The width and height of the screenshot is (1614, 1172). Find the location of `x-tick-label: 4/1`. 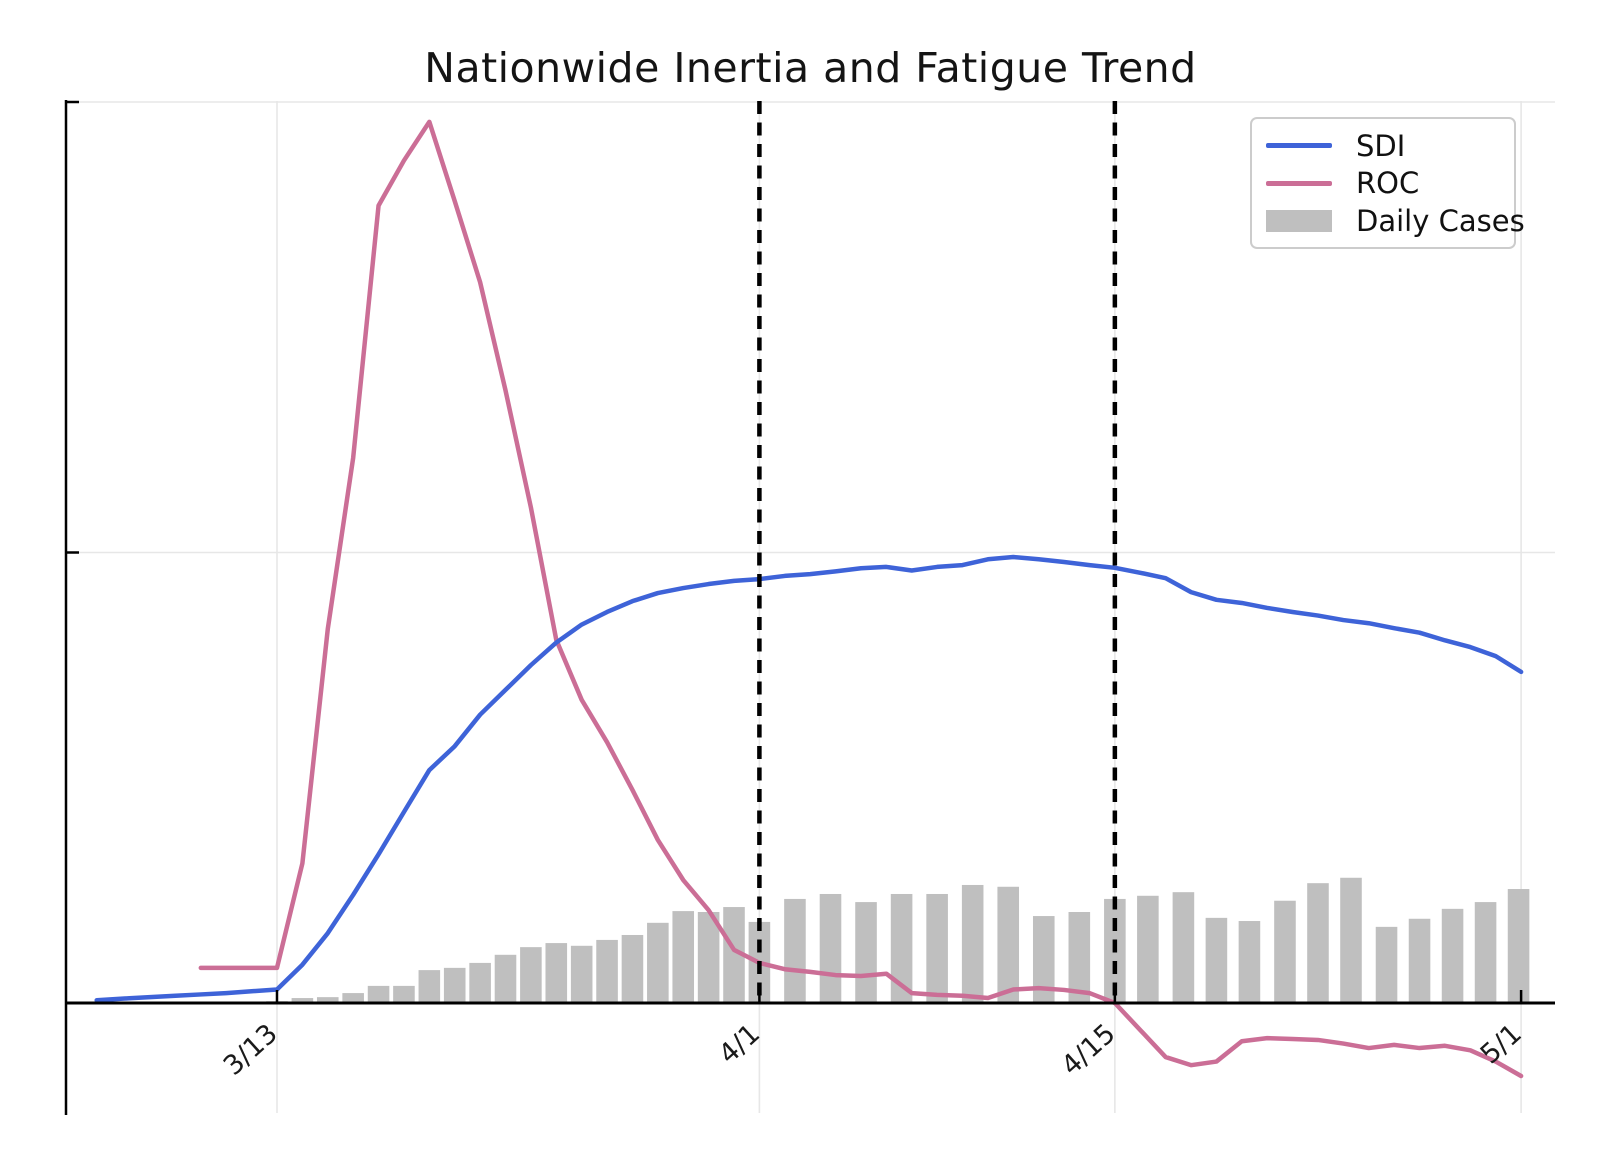

x-tick-label: 4/1 is located at coordinates (739, 1044).